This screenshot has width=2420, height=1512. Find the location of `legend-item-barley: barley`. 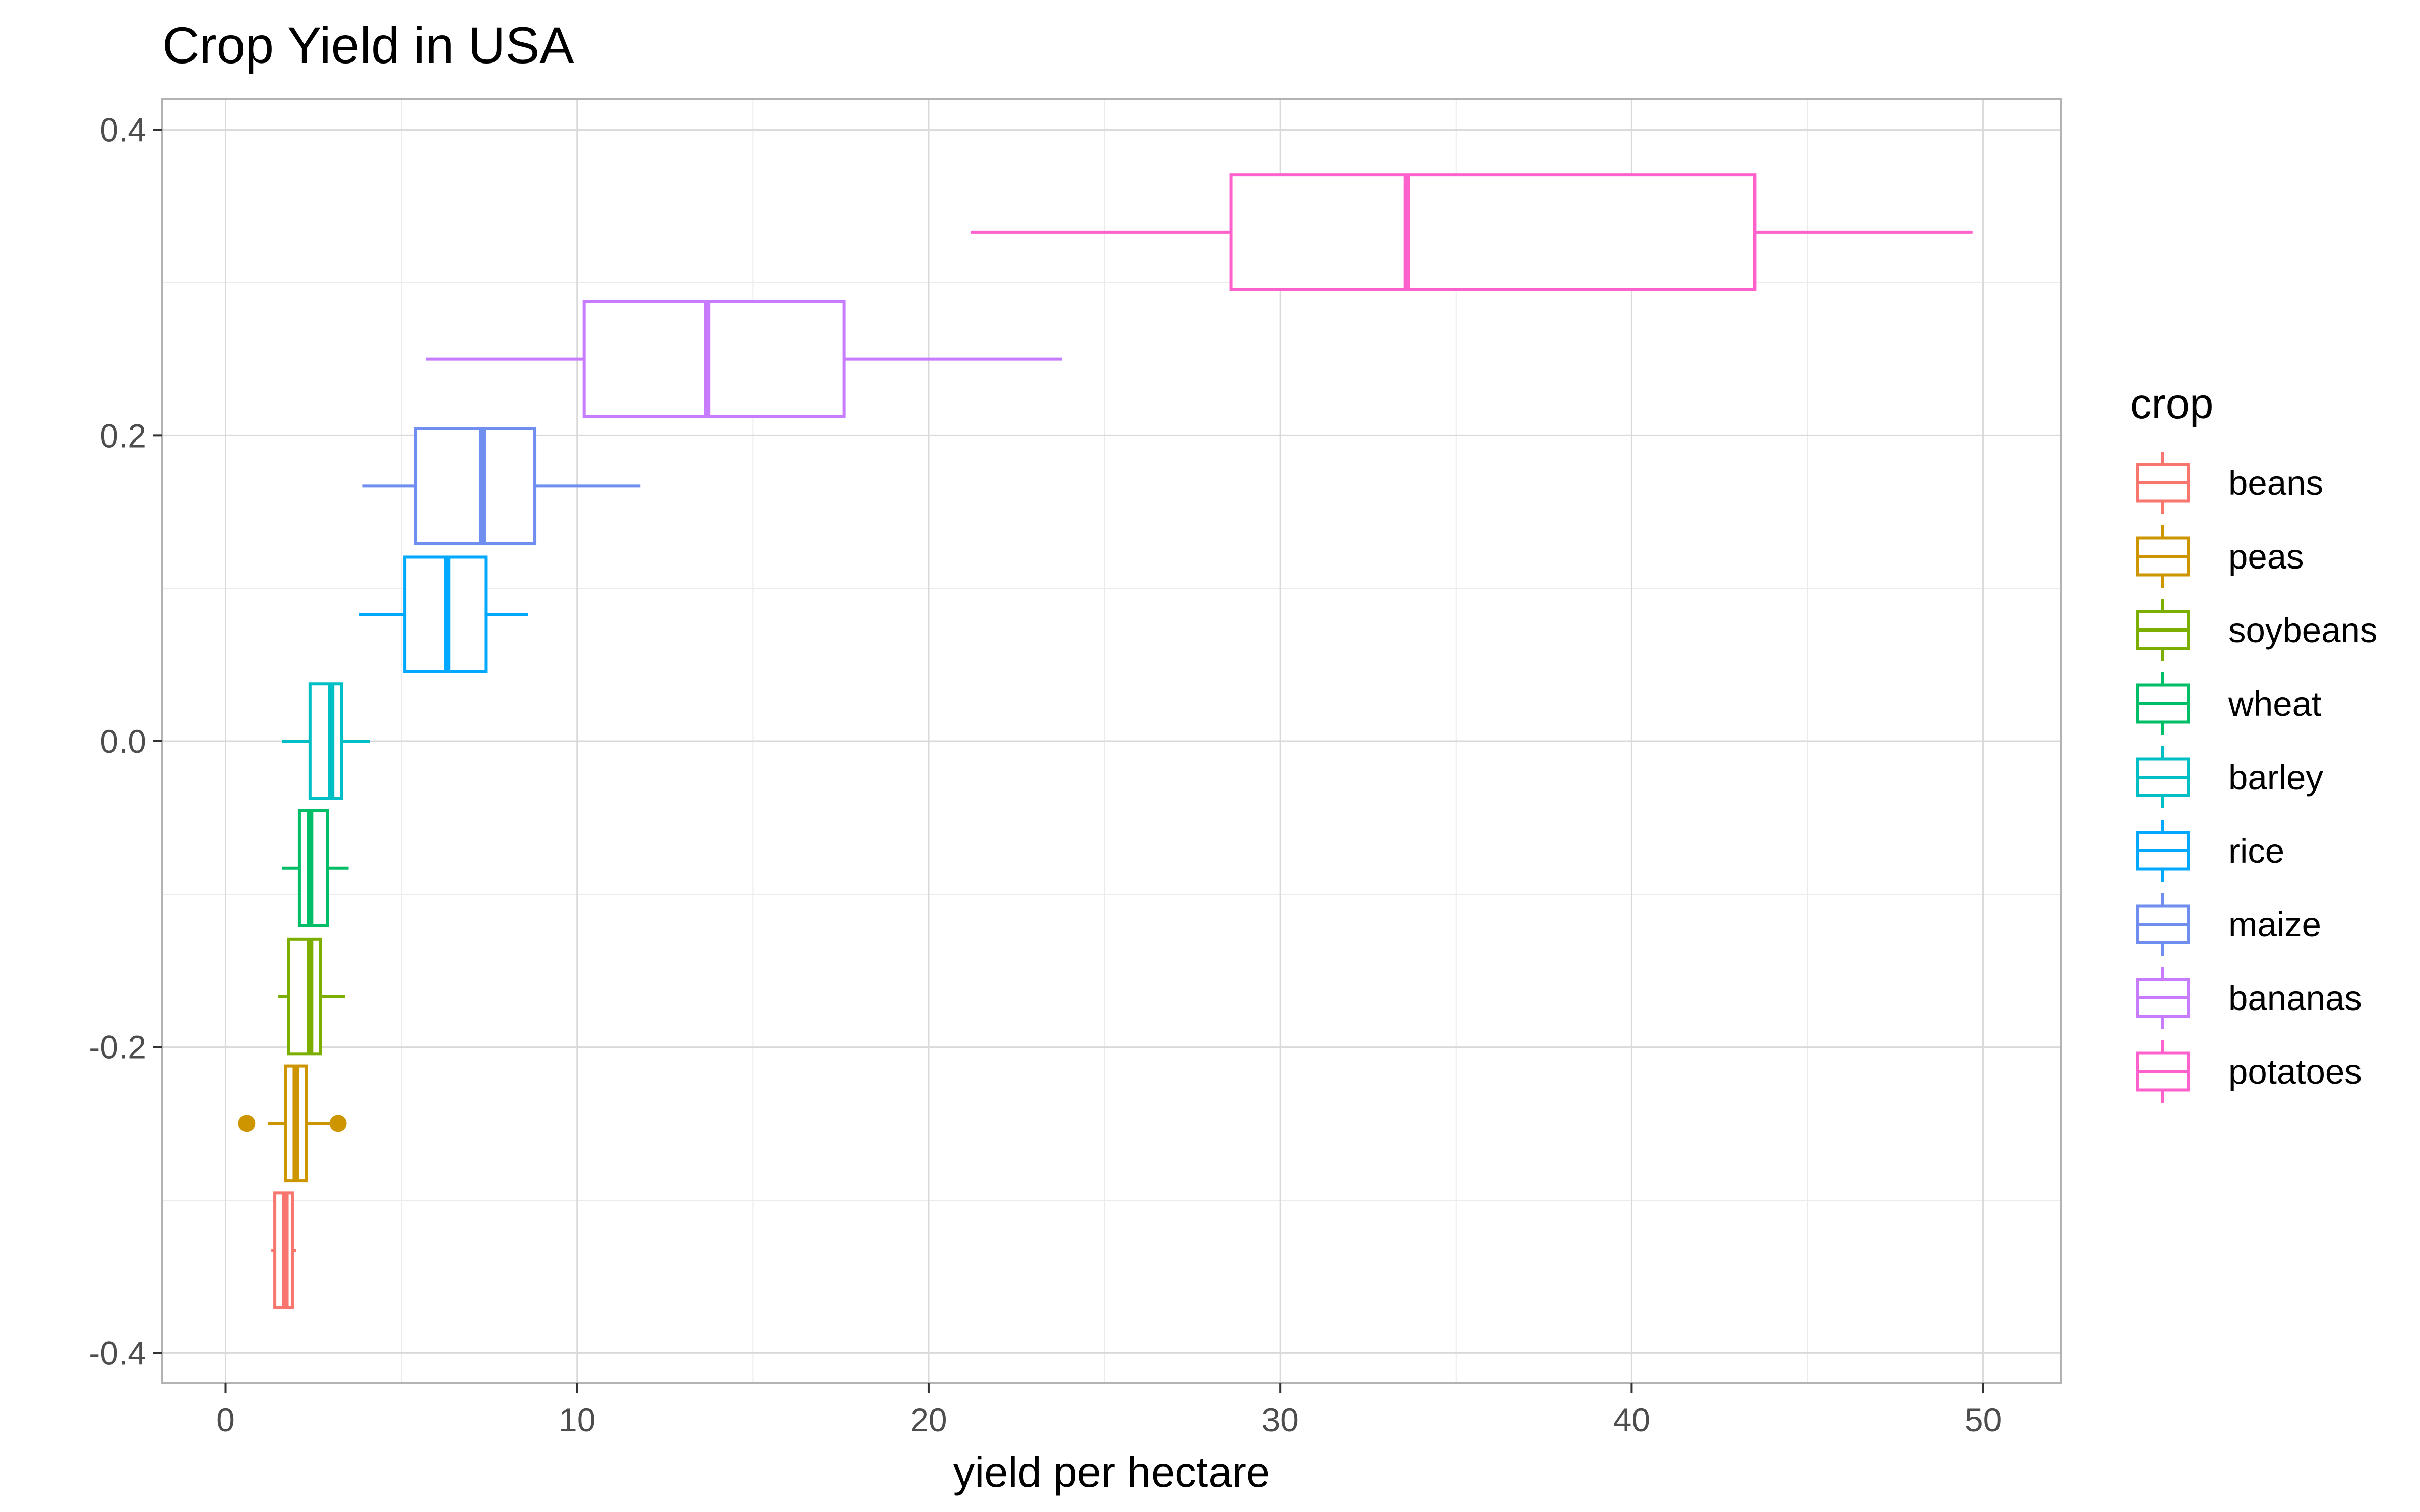

legend-item-barley: barley is located at coordinates (2229, 777).